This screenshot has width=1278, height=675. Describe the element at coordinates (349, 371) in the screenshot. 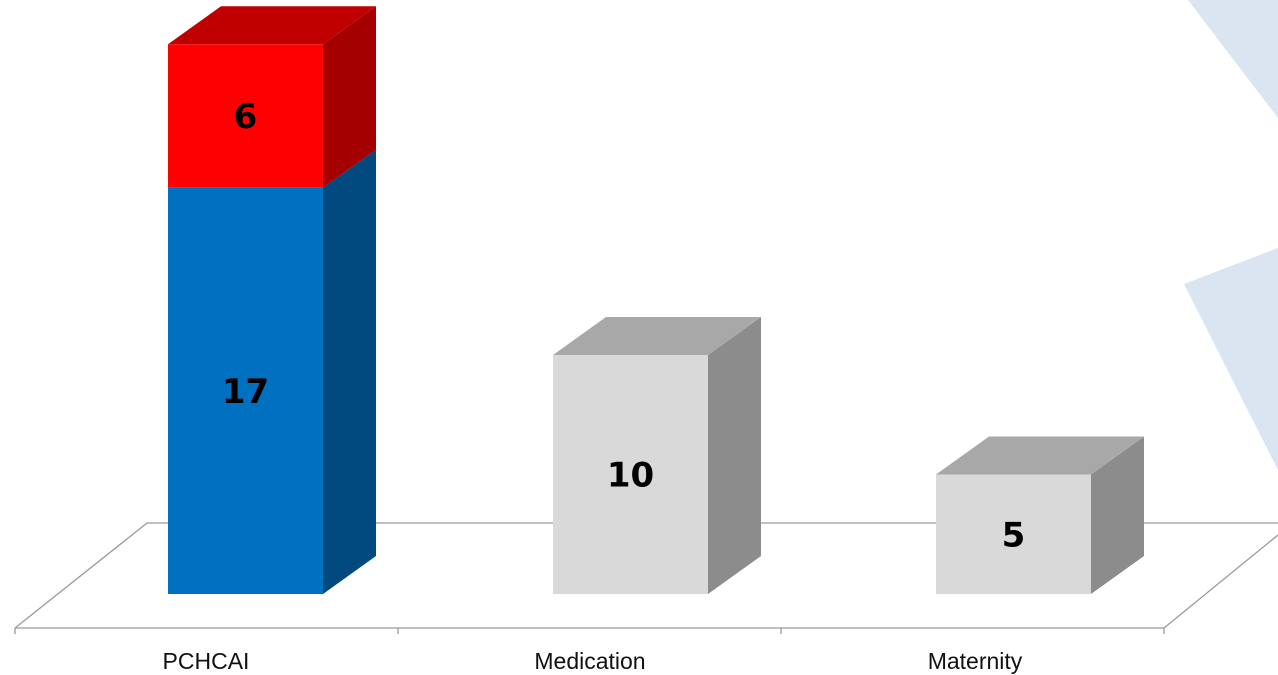

I see `bar-pchcai-base-side` at that location.